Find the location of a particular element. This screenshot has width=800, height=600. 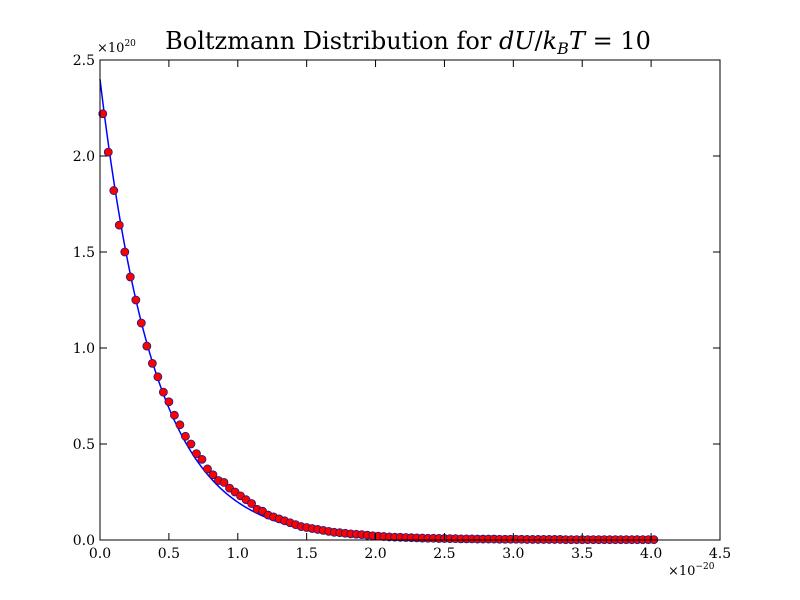

x-tick-label: 3.0 is located at coordinates (513, 554).